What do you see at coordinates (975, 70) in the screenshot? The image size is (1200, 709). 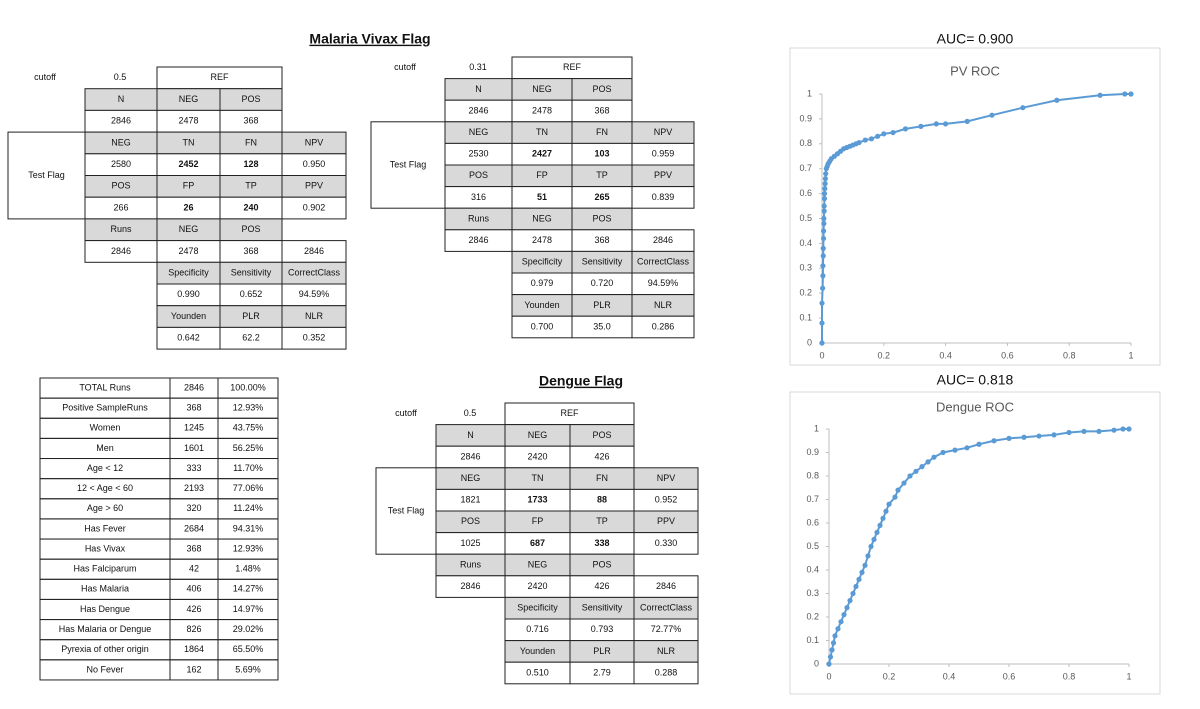 I see `chart-subtitle: PV ROC` at bounding box center [975, 70].